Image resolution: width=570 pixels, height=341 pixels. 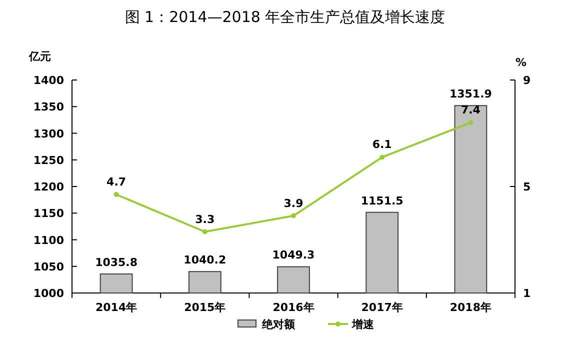 What do you see at coordinates (48, 213) in the screenshot?
I see `y-tick-label: 1150` at bounding box center [48, 213].